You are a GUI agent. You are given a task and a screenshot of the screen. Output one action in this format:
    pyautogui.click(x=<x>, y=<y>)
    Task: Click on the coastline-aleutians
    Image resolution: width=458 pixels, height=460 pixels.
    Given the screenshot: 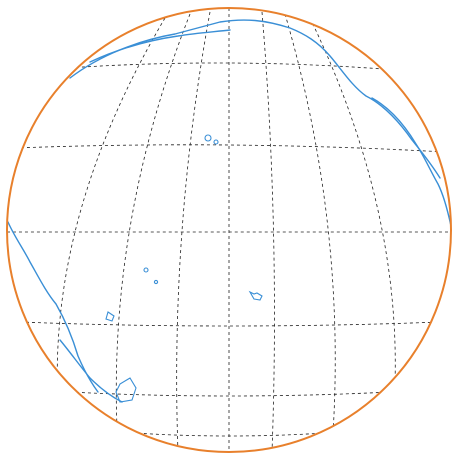 What is the action you would take?
    pyautogui.click(x=160, y=46)
    